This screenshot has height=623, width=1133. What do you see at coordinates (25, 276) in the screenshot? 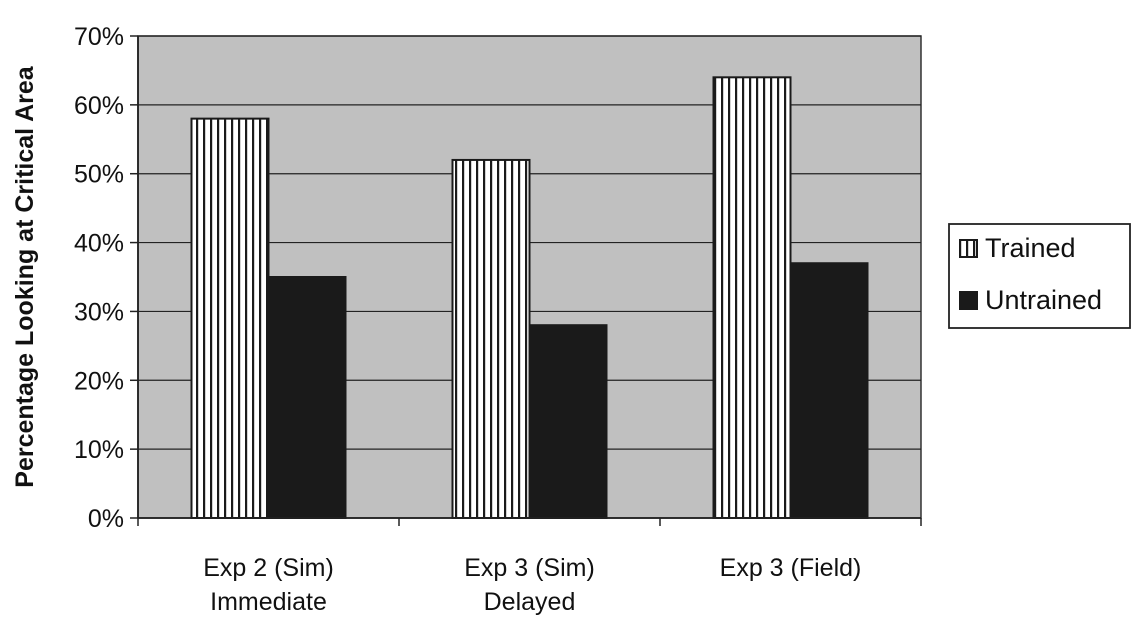
I see `y-axis-title: Percentage Looking at Critical Area` at bounding box center [25, 276].